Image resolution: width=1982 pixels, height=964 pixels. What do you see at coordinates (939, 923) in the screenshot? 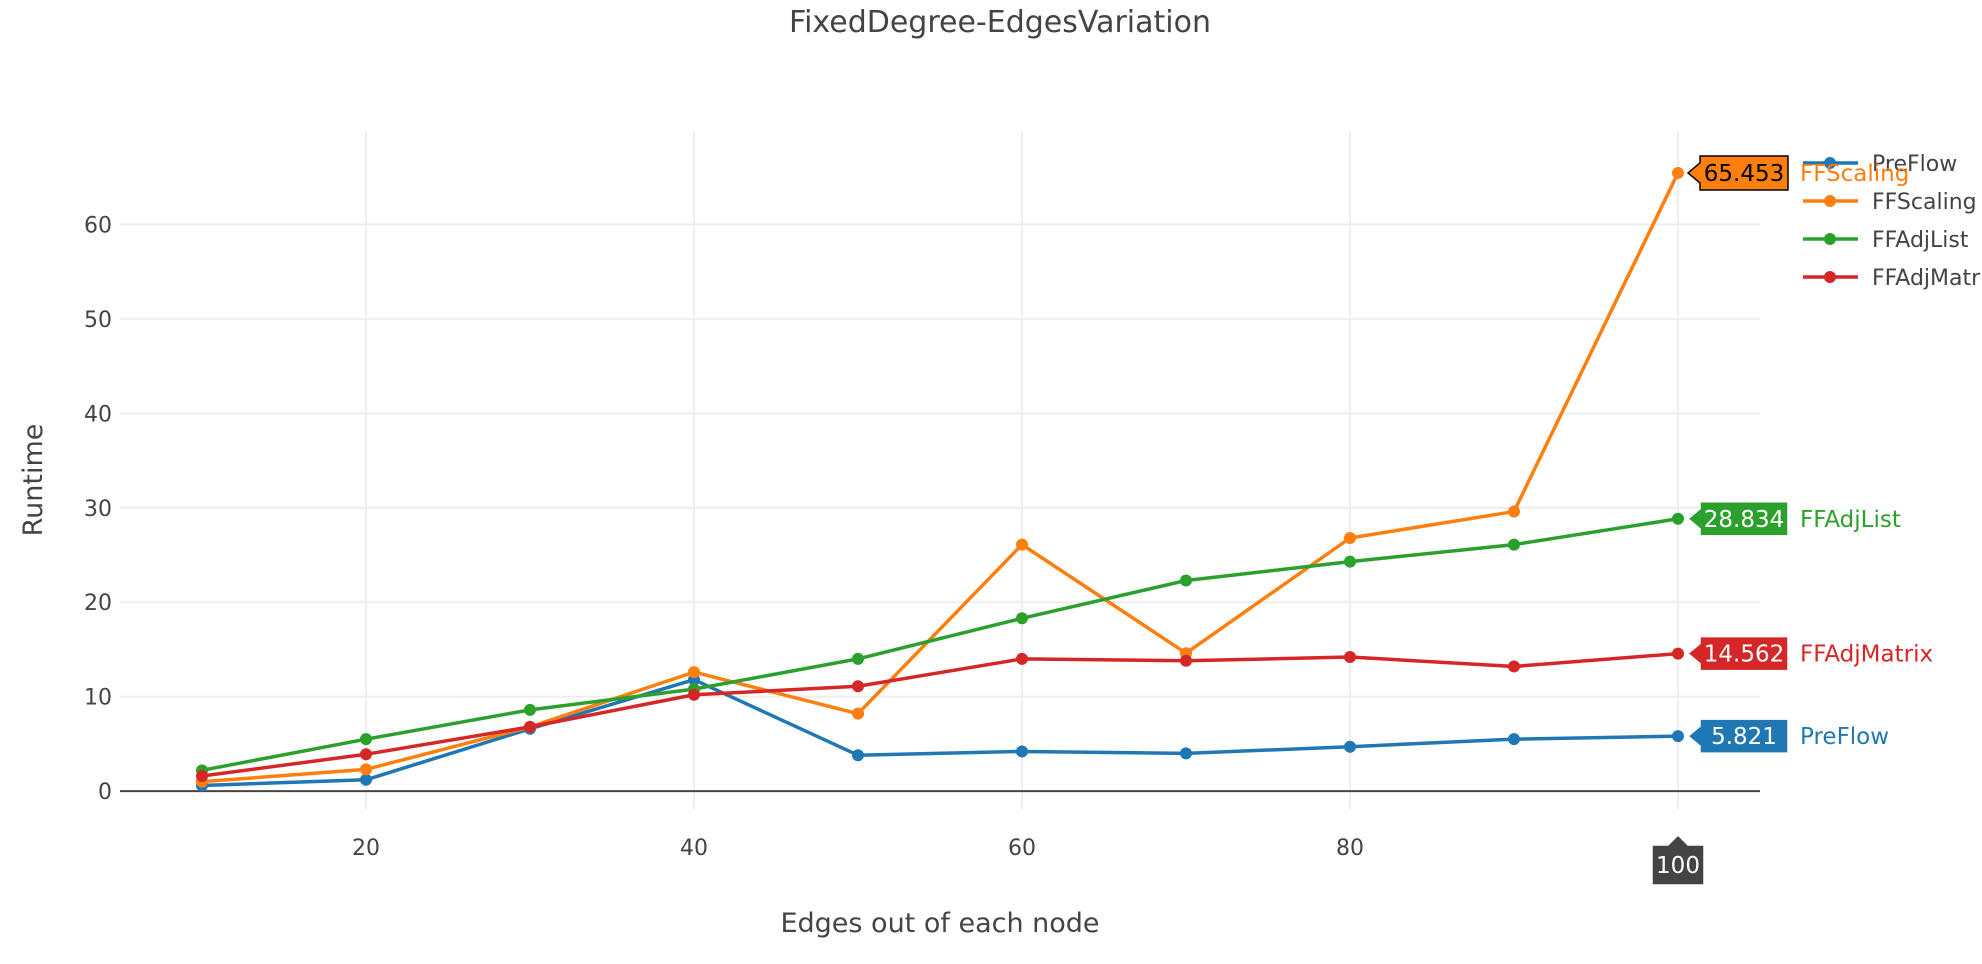
I see `x-axis-label: Edges out of each node` at bounding box center [939, 923].